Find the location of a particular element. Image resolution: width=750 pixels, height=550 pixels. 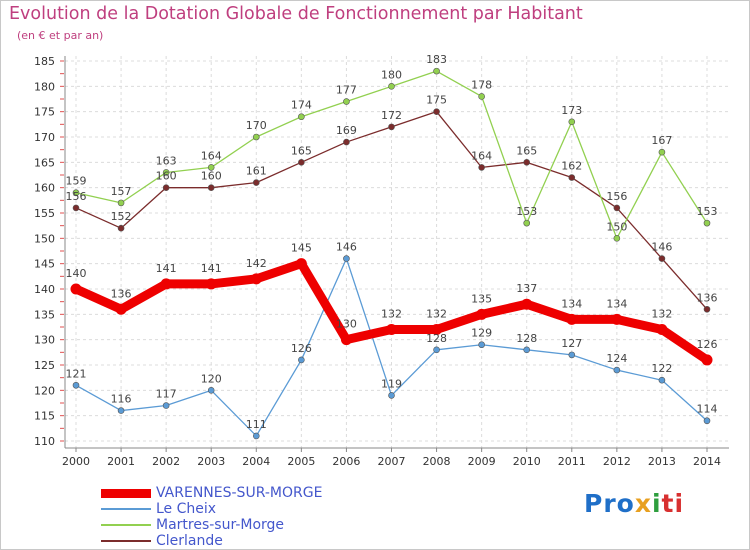

data-label: 174 is located at coordinates (301, 105).